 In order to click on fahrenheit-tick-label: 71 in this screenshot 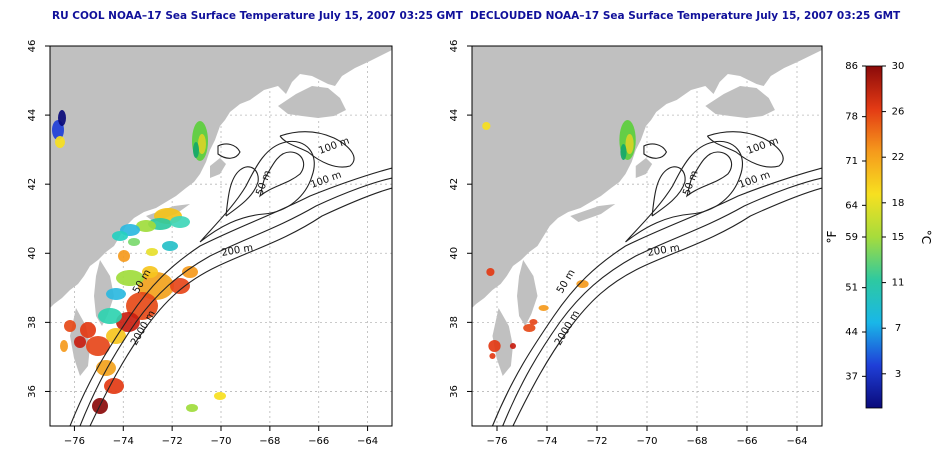, I will do `click(851, 161)`.